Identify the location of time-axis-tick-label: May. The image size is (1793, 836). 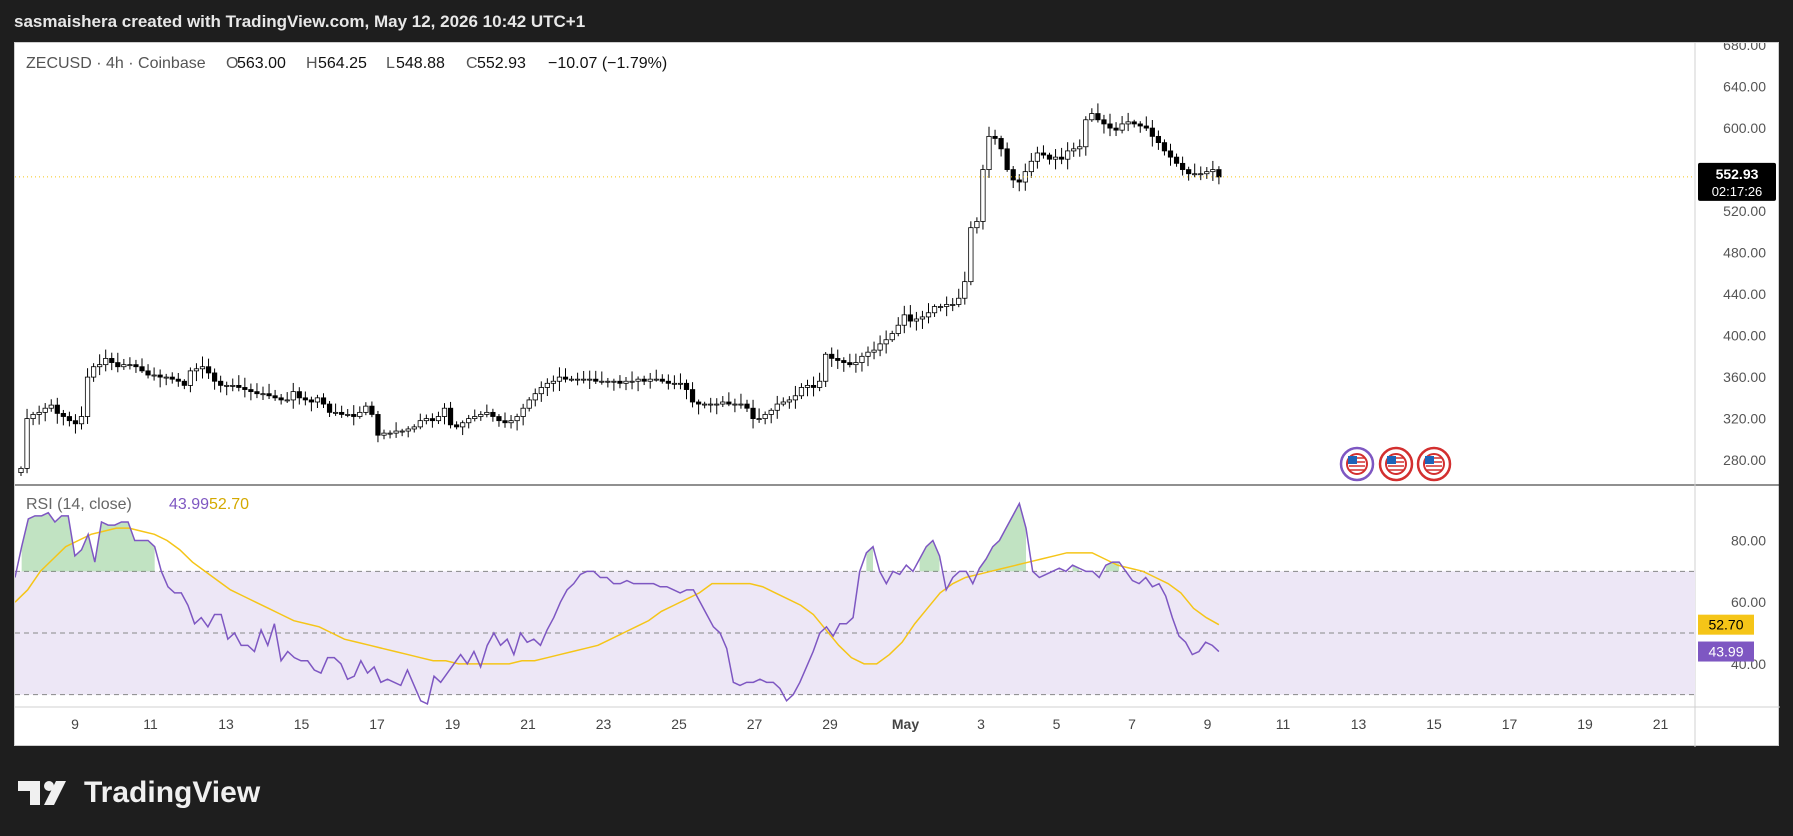
(905, 724).